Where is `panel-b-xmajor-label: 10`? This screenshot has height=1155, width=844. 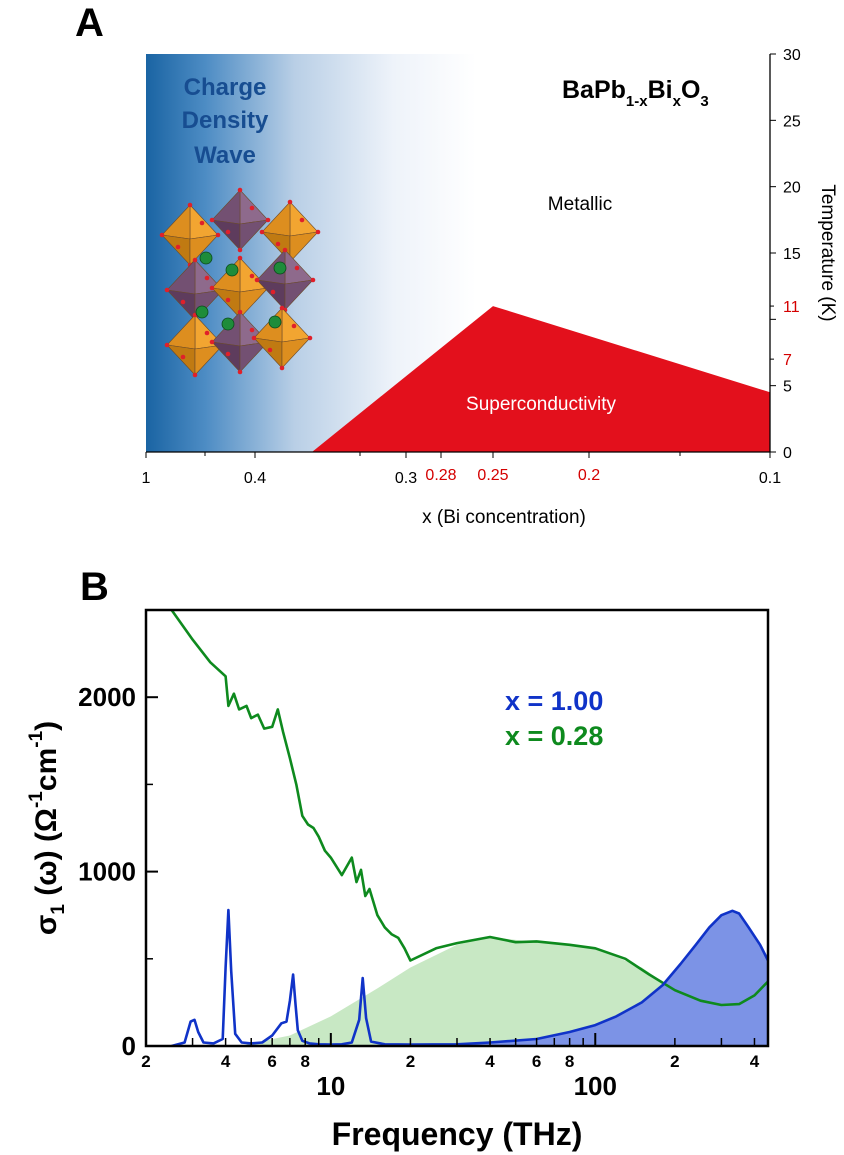
panel-b-xmajor-label: 10 is located at coordinates (330, 1086).